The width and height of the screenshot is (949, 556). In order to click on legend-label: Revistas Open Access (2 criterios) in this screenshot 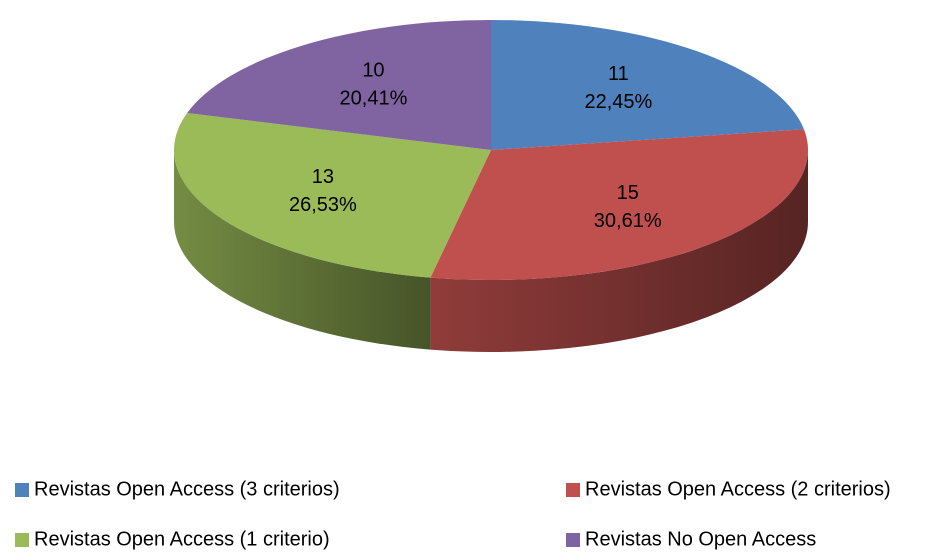, I will do `click(738, 489)`.